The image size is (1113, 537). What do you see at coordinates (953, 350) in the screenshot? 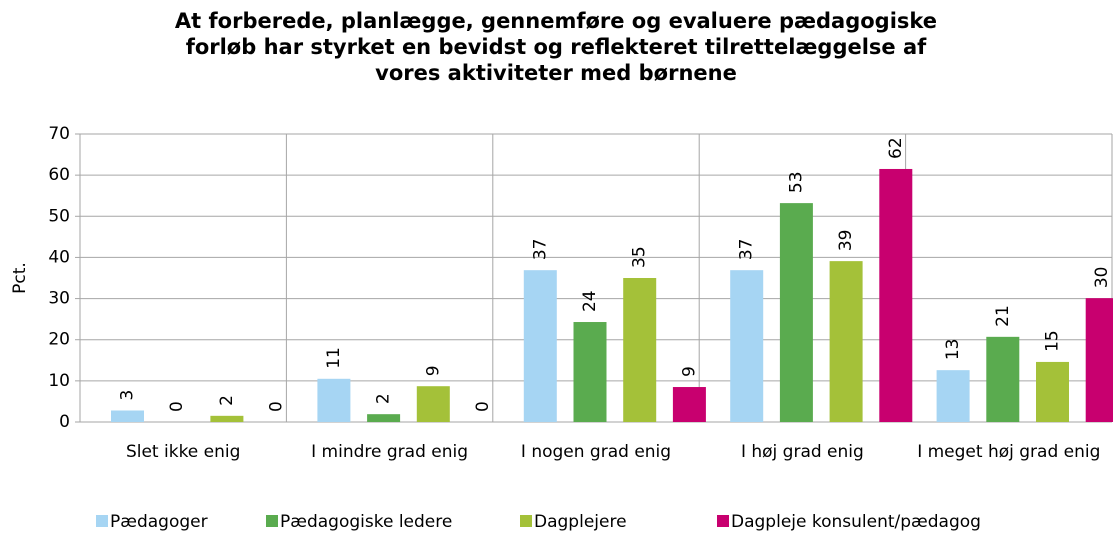
I see `data-label: 13` at bounding box center [953, 350].